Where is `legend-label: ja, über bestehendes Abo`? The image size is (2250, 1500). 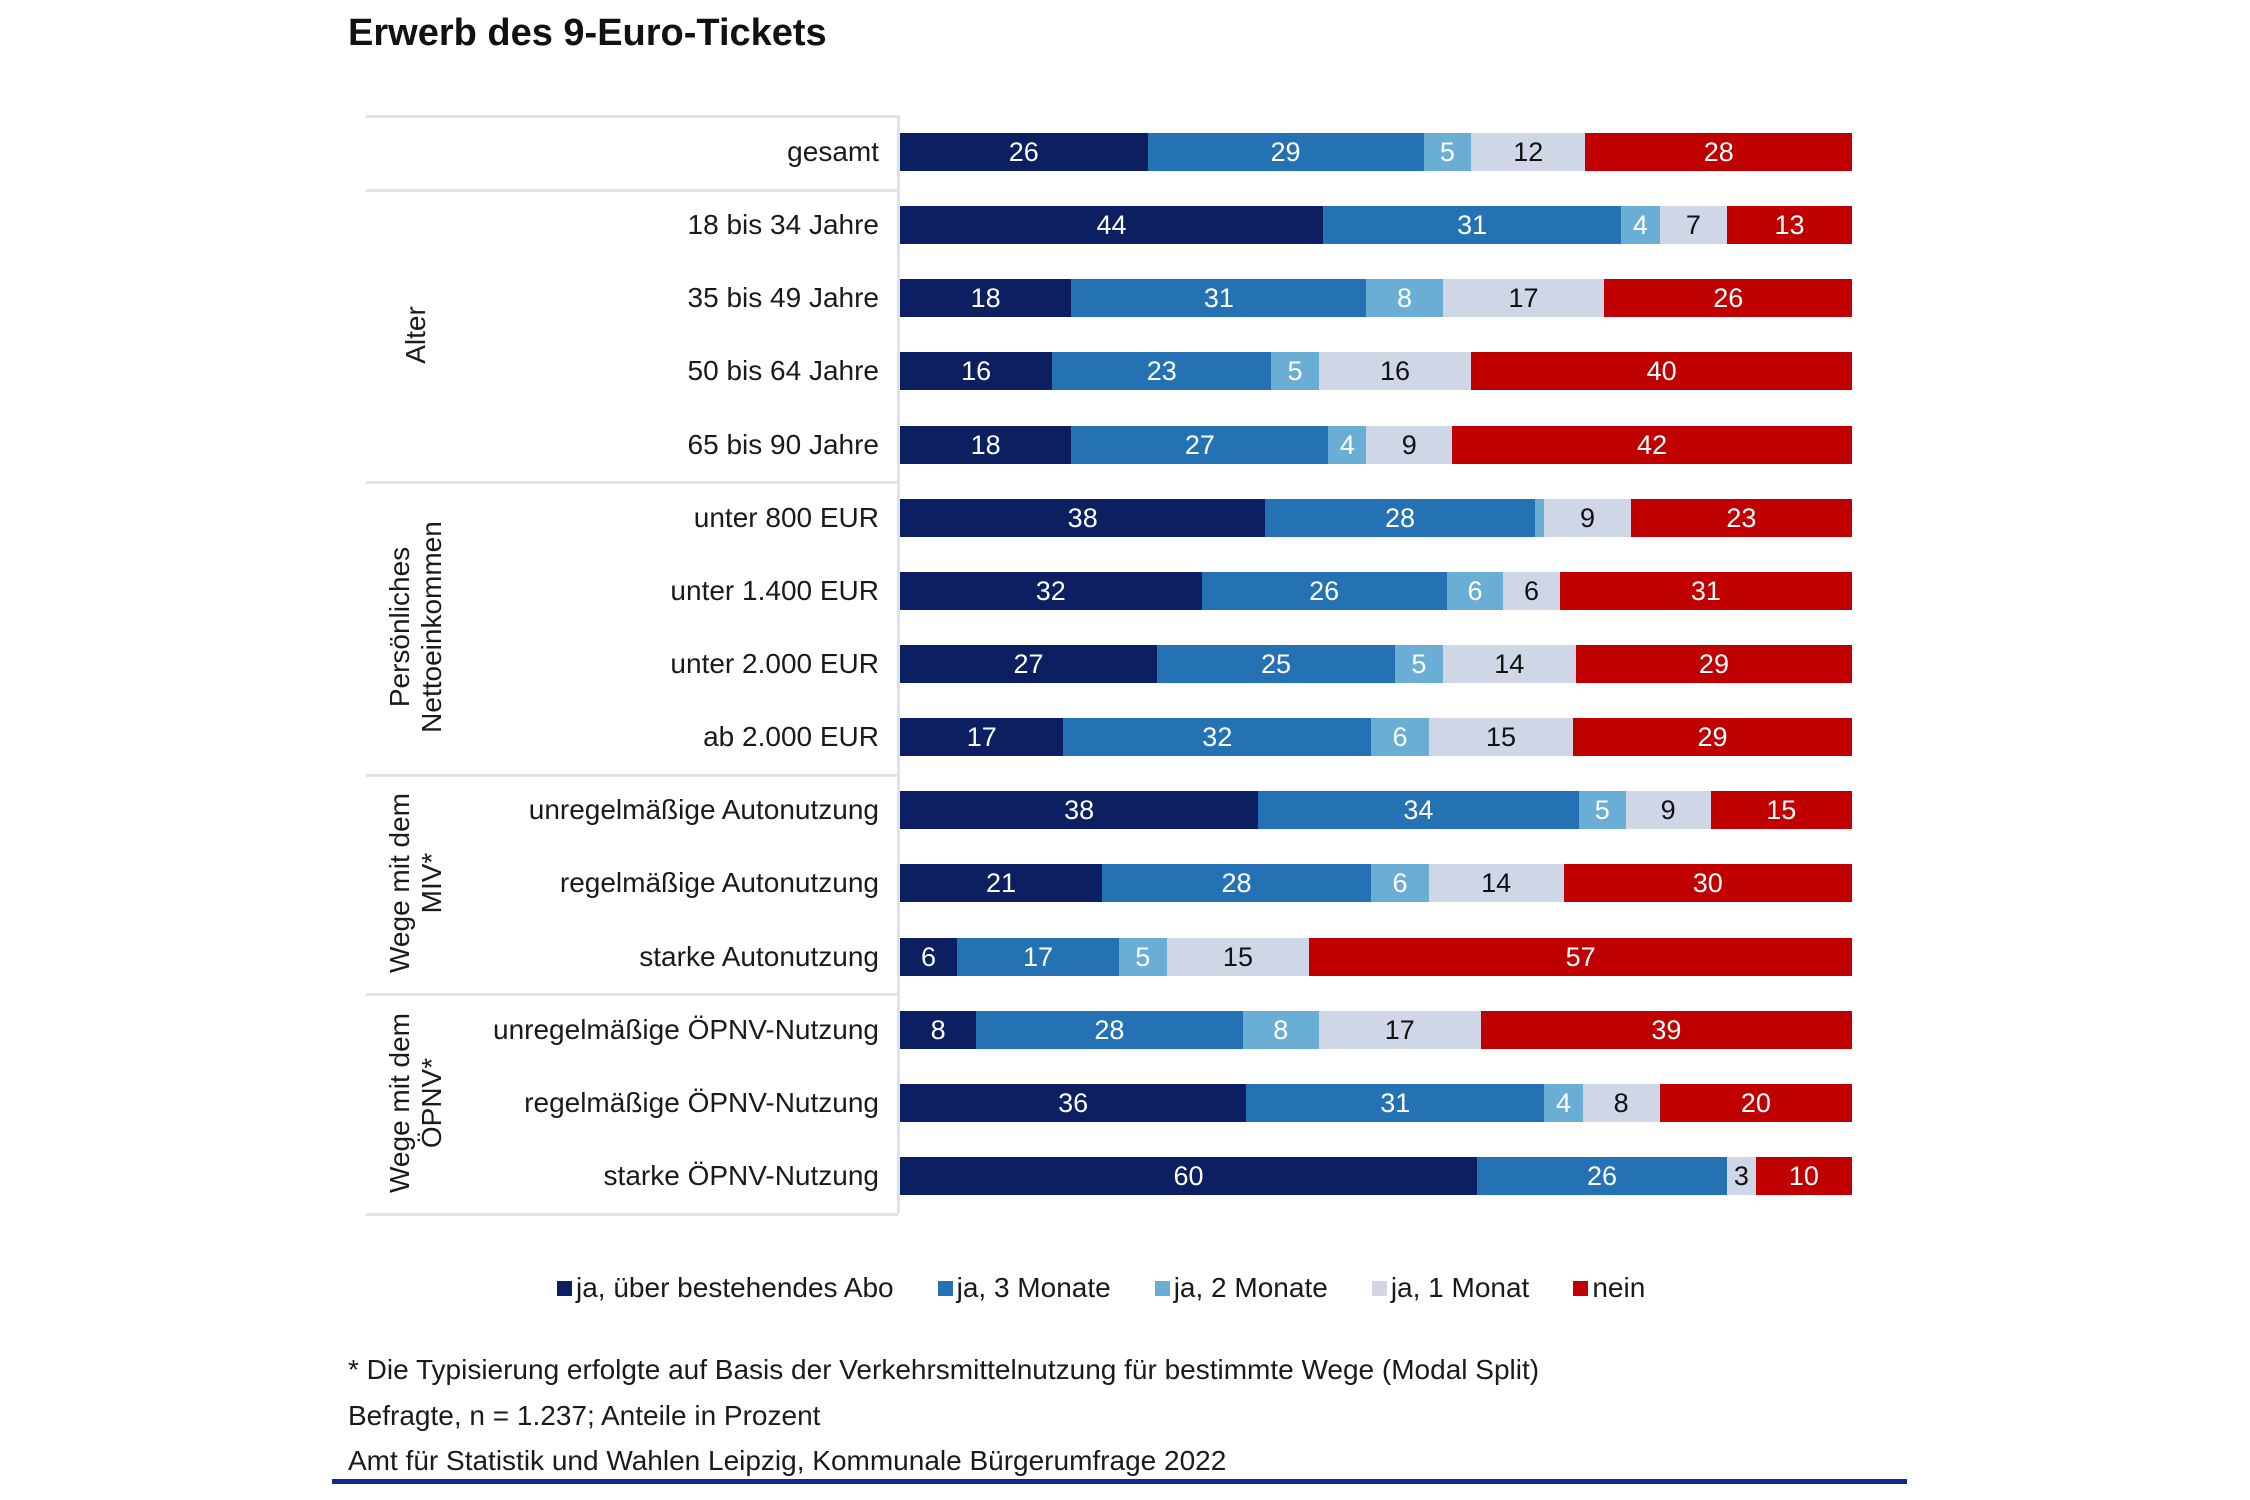
legend-label: ja, über bestehendes Abo is located at coordinates (735, 1287).